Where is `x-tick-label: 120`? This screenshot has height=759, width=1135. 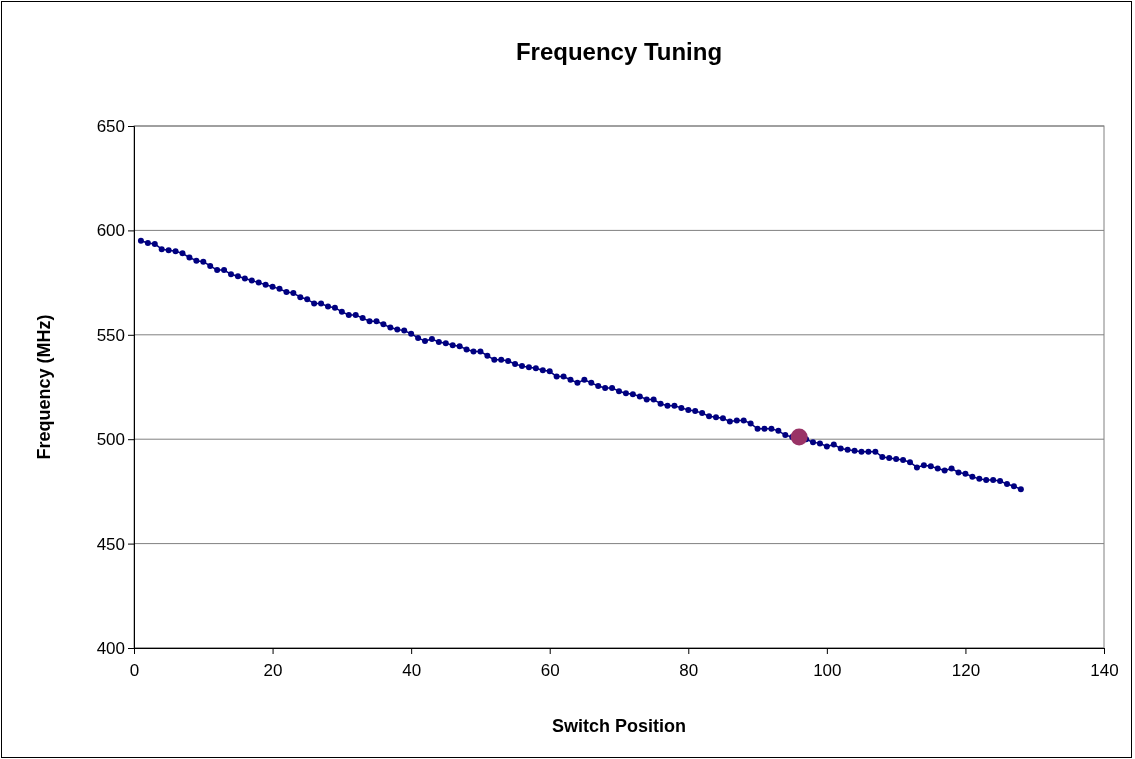
x-tick-label: 120 is located at coordinates (966, 670).